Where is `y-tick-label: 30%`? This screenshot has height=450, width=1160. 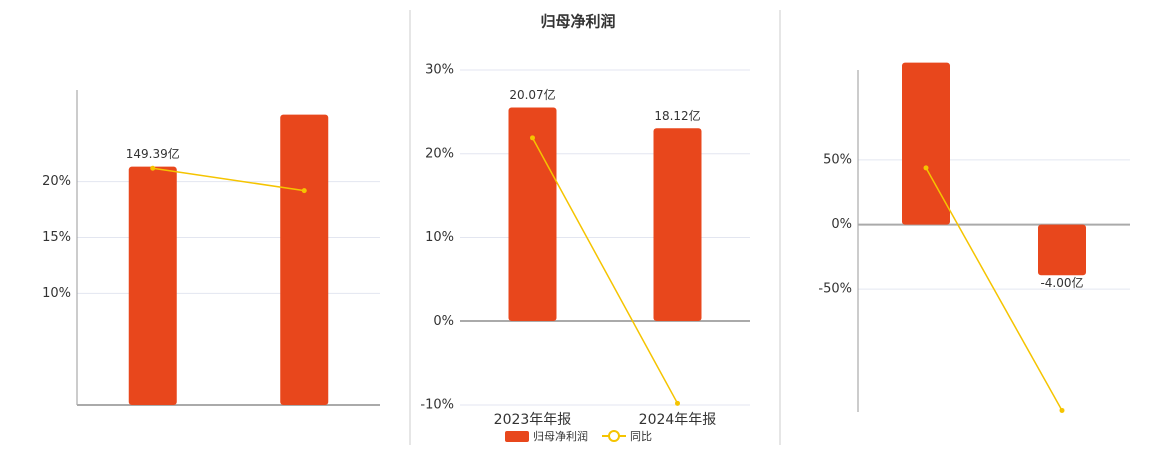 y-tick-label: 30% is located at coordinates (439, 70).